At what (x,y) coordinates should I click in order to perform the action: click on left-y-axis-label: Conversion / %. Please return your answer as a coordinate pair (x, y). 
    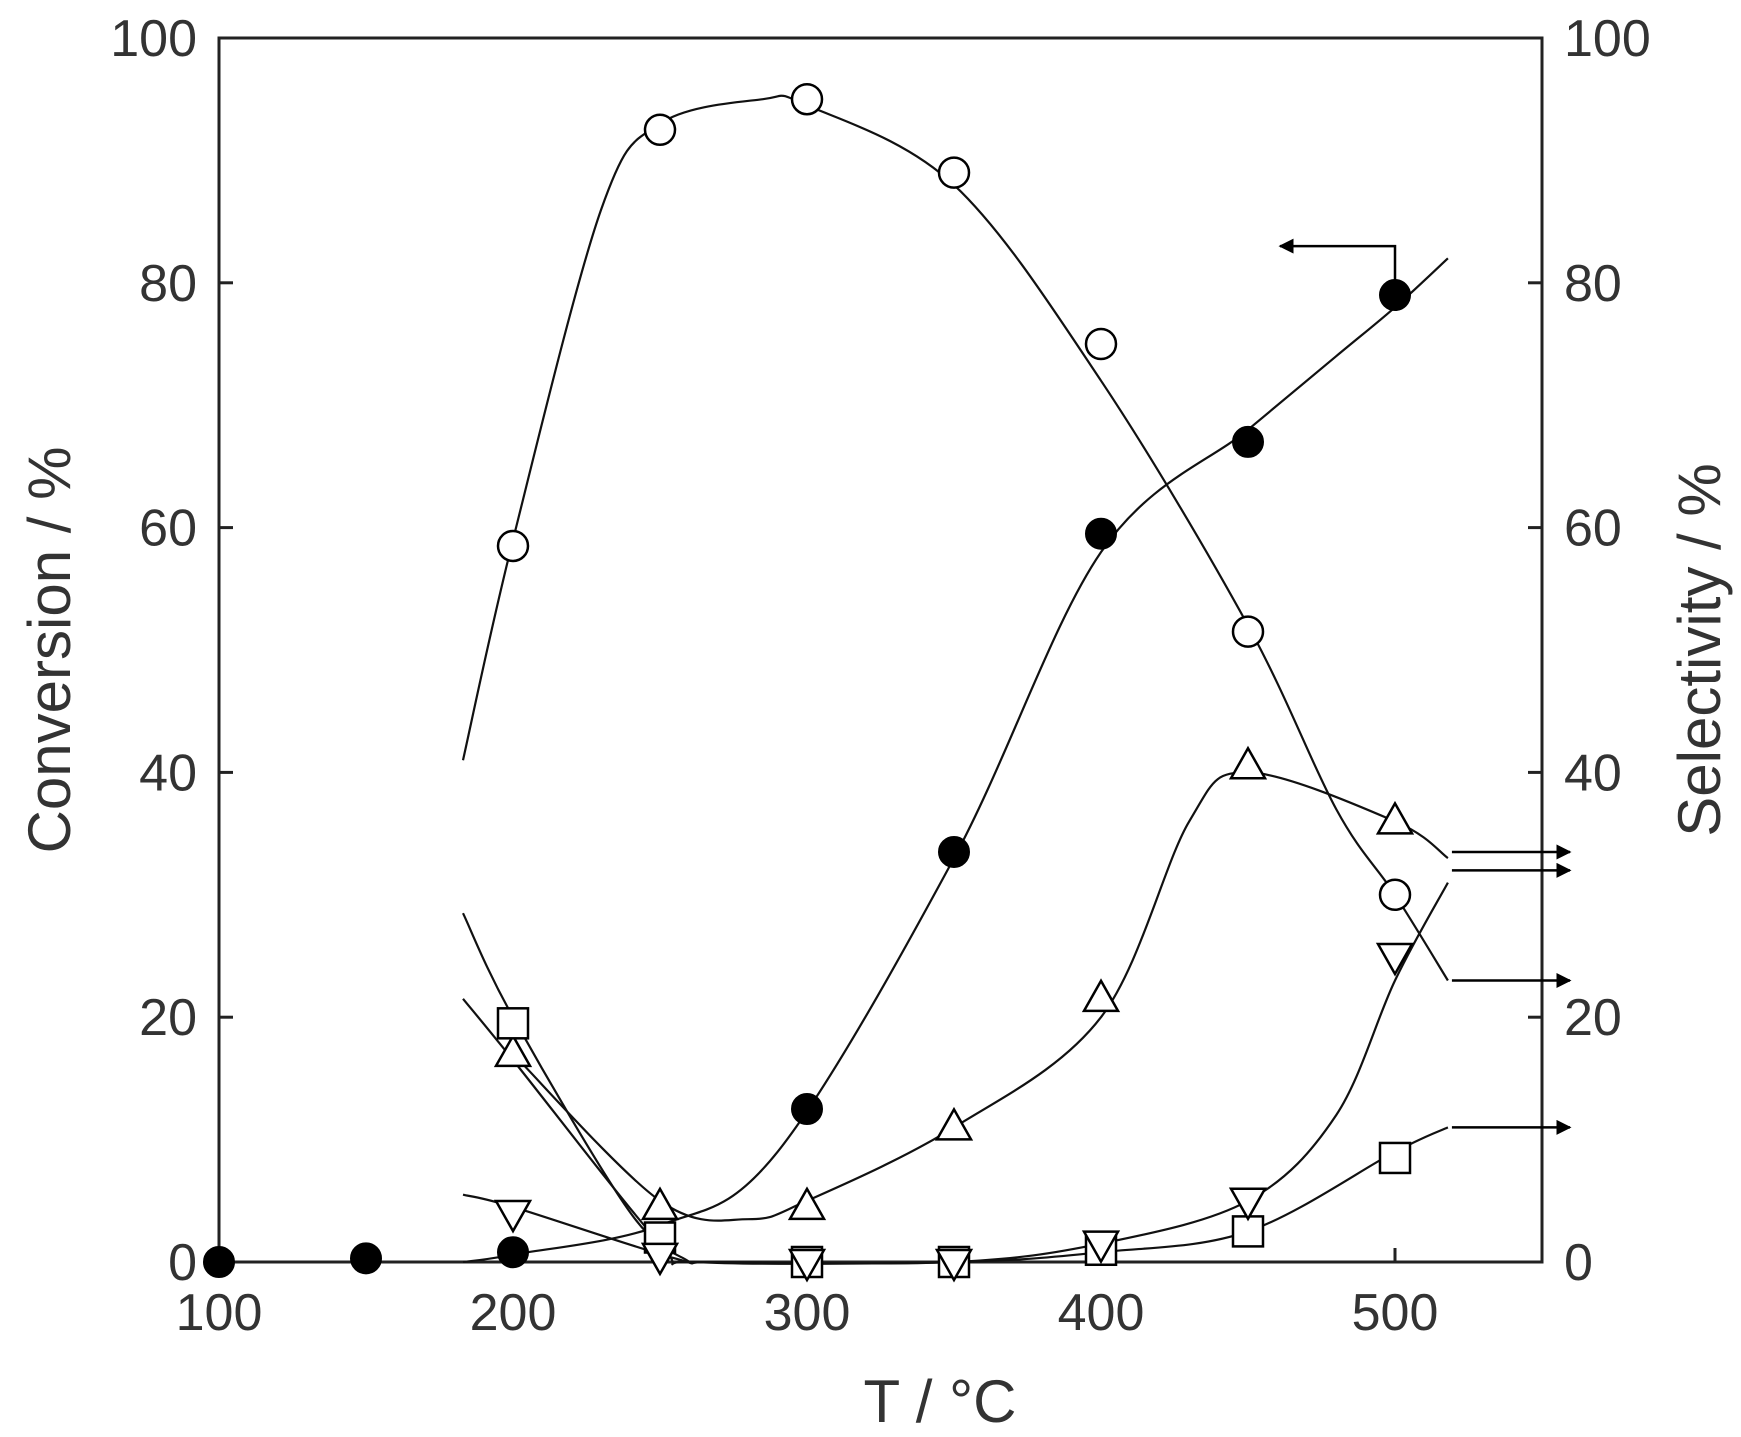
    Looking at the image, I should click on (49, 650).